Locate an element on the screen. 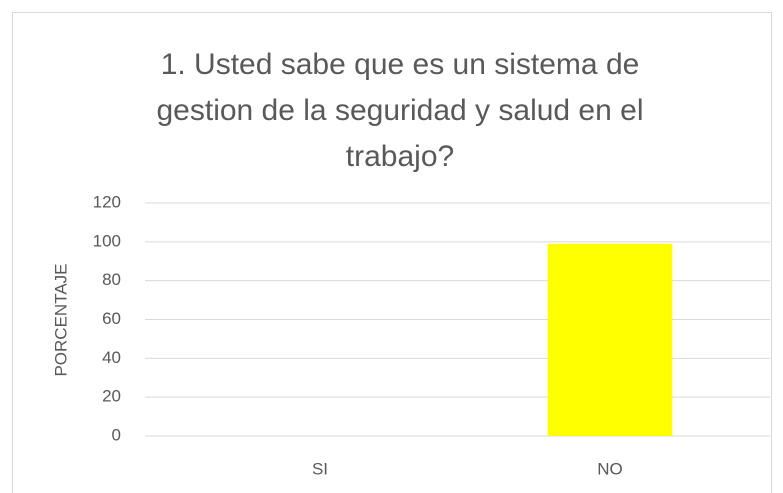 This screenshot has width=783, height=493. y-tick-label: 100 is located at coordinates (107, 240).